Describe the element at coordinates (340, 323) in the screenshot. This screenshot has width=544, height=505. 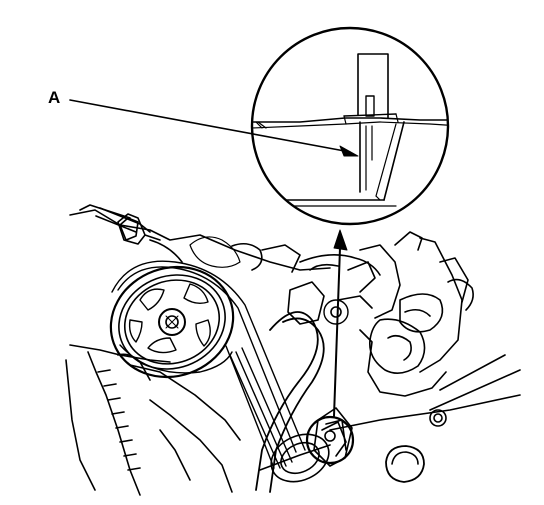
I see `detail-arrow` at that location.